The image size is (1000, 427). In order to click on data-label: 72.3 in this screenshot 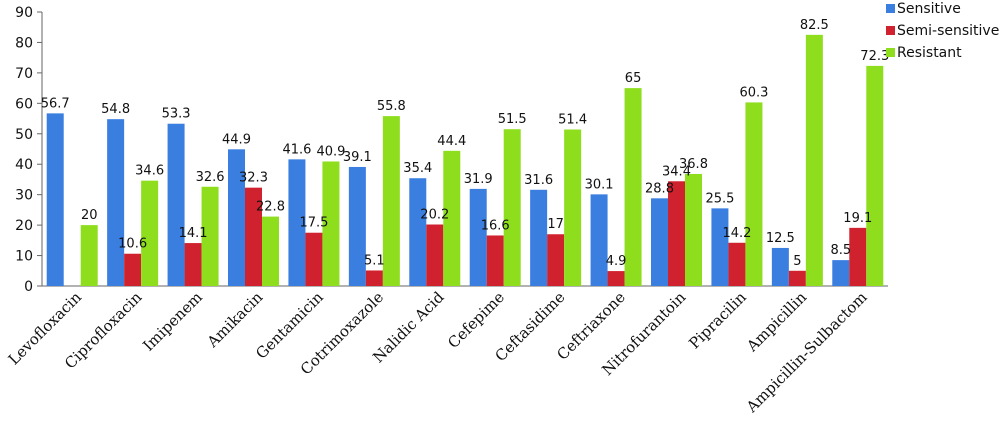, I will do `click(874, 56)`.